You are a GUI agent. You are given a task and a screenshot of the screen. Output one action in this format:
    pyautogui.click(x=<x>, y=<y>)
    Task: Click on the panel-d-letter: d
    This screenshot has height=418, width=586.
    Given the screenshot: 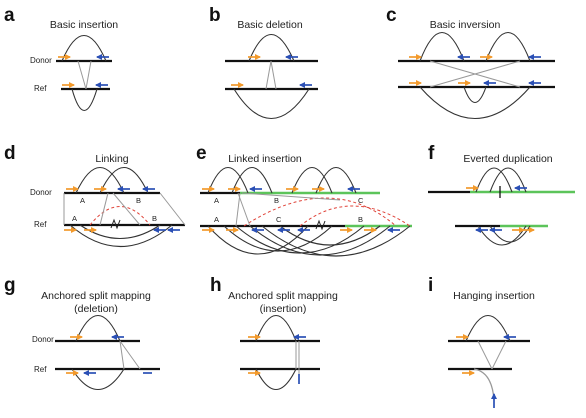 What is the action you would take?
    pyautogui.click(x=10, y=153)
    